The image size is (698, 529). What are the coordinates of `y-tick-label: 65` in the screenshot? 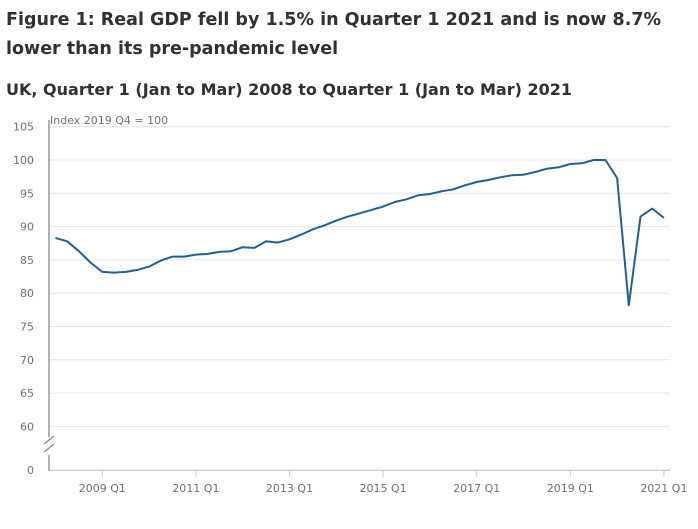 It's located at (27, 393).